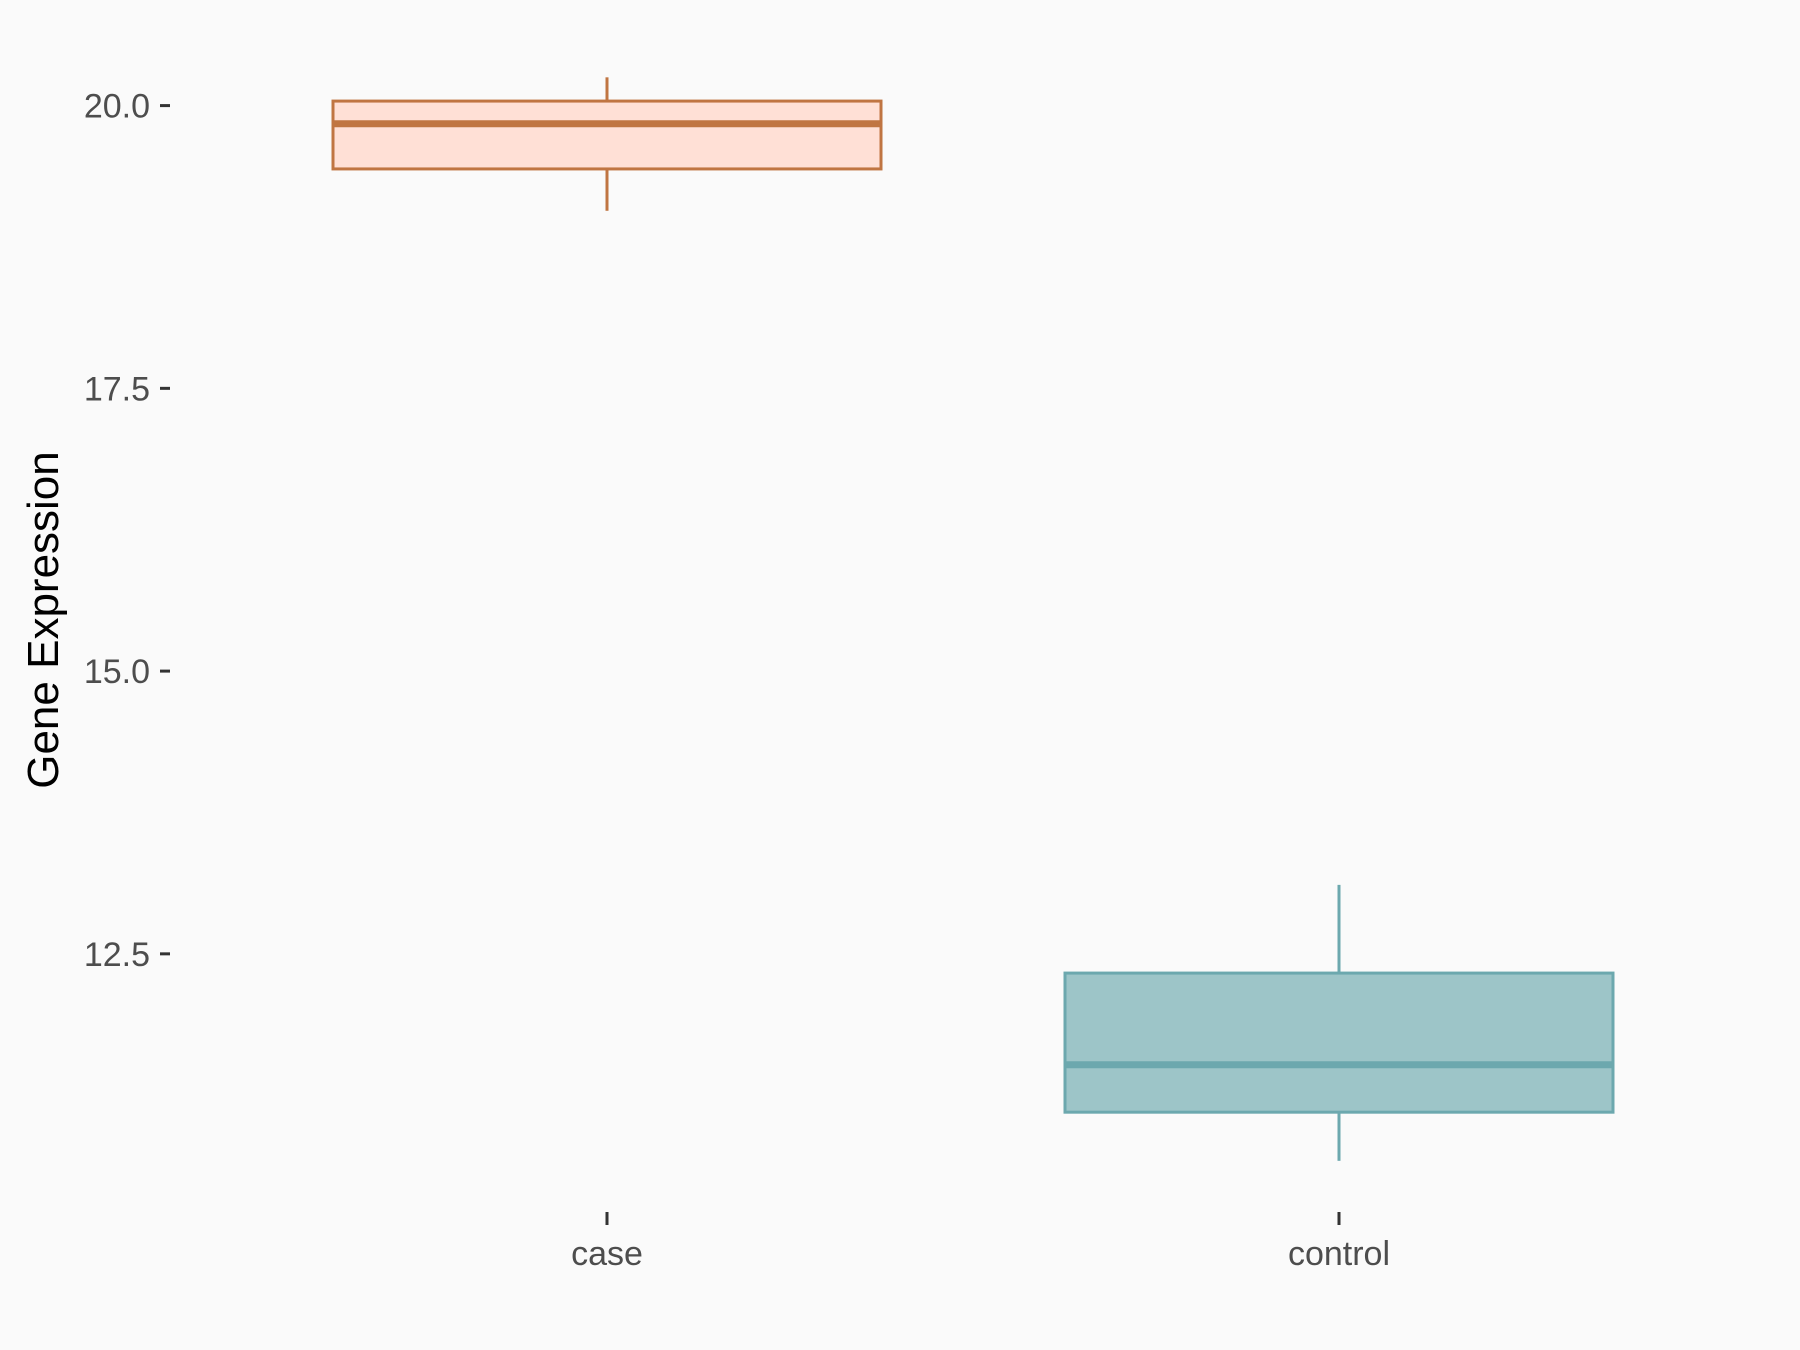 This screenshot has width=1800, height=1350. I want to click on box-control, so click(1339, 1022).